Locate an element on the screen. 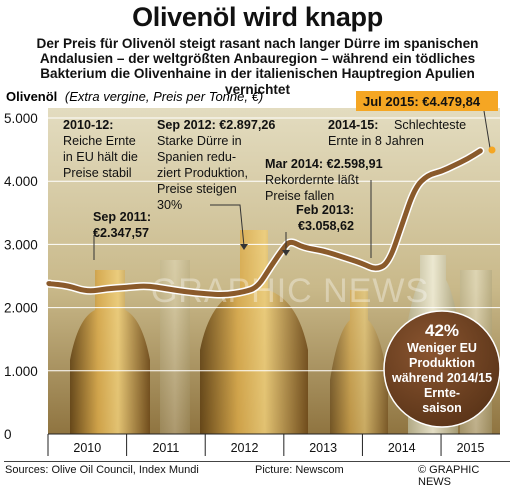 The height and width of the screenshot is (488, 515). peak-label-text: Jul 2015: €4.479,84 is located at coordinates (422, 101).